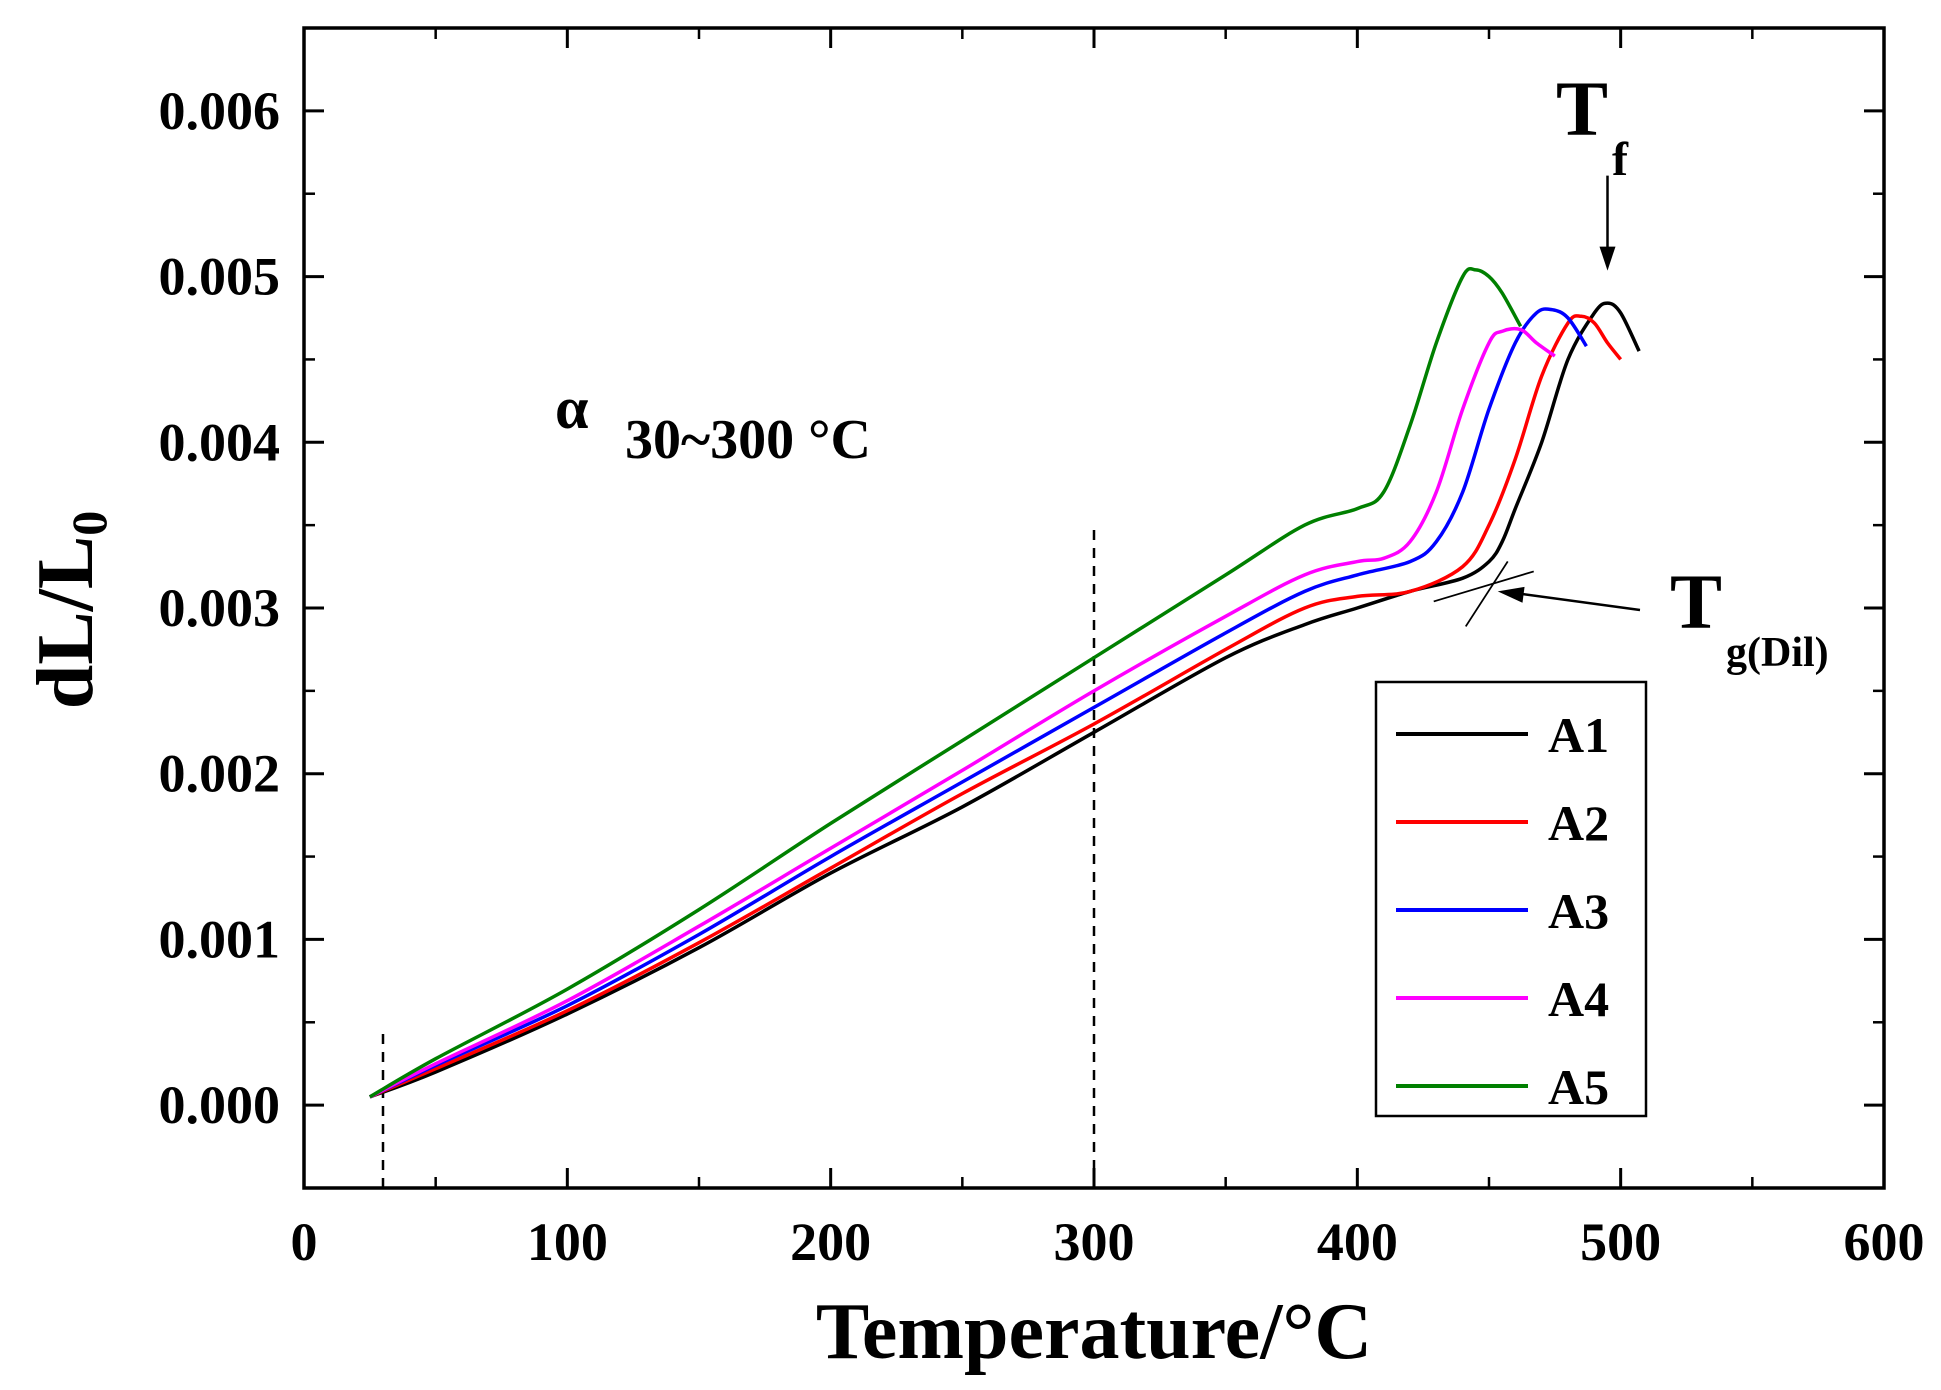  Describe the element at coordinates (1582, 108) in the screenshot. I see `tf-label-main: T` at that location.